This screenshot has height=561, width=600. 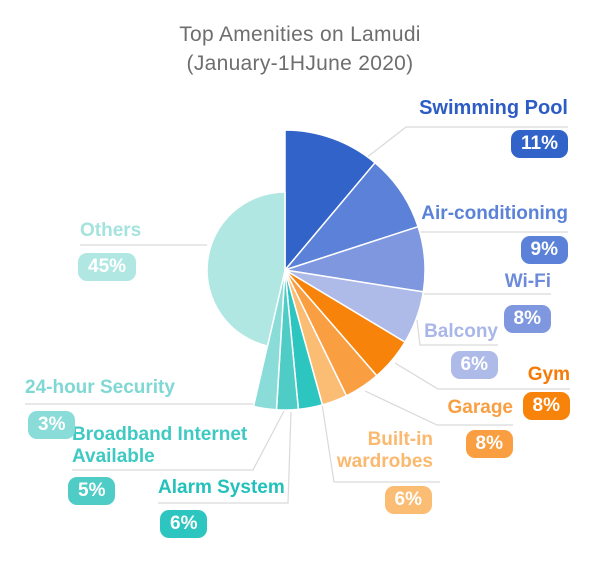 I want to click on leader-line-garage, so click(x=438, y=408).